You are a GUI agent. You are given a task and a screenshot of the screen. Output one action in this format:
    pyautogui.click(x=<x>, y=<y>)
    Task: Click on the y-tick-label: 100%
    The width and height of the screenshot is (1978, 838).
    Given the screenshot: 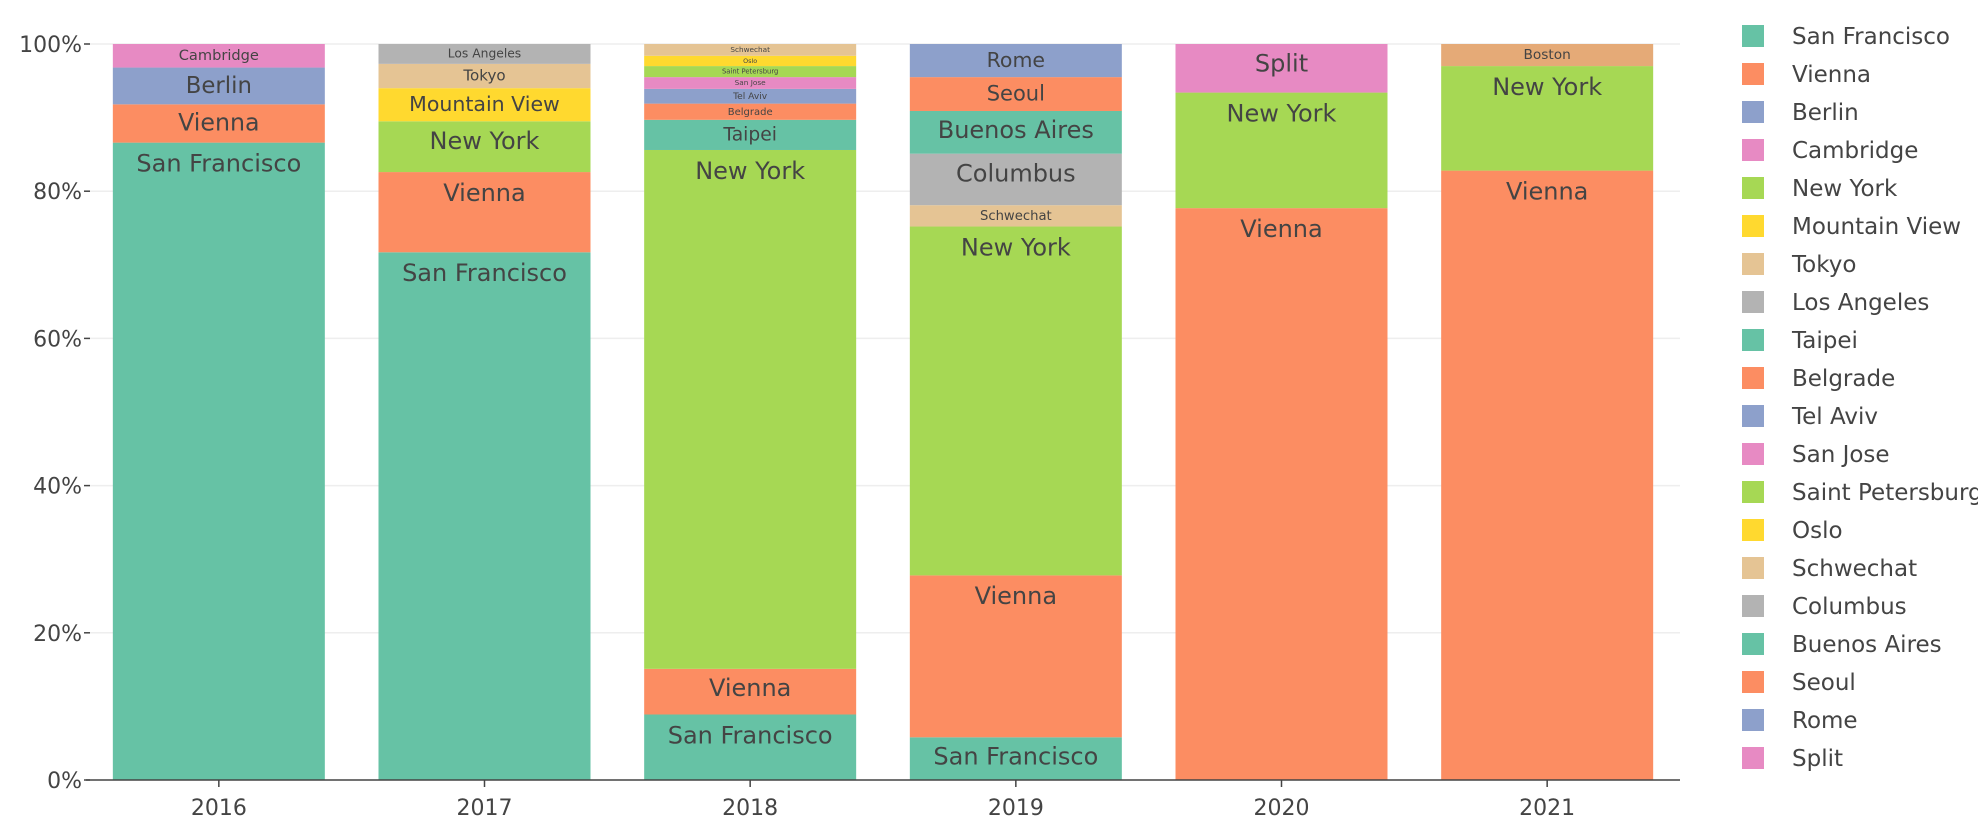 What is the action you would take?
    pyautogui.click(x=50, y=45)
    